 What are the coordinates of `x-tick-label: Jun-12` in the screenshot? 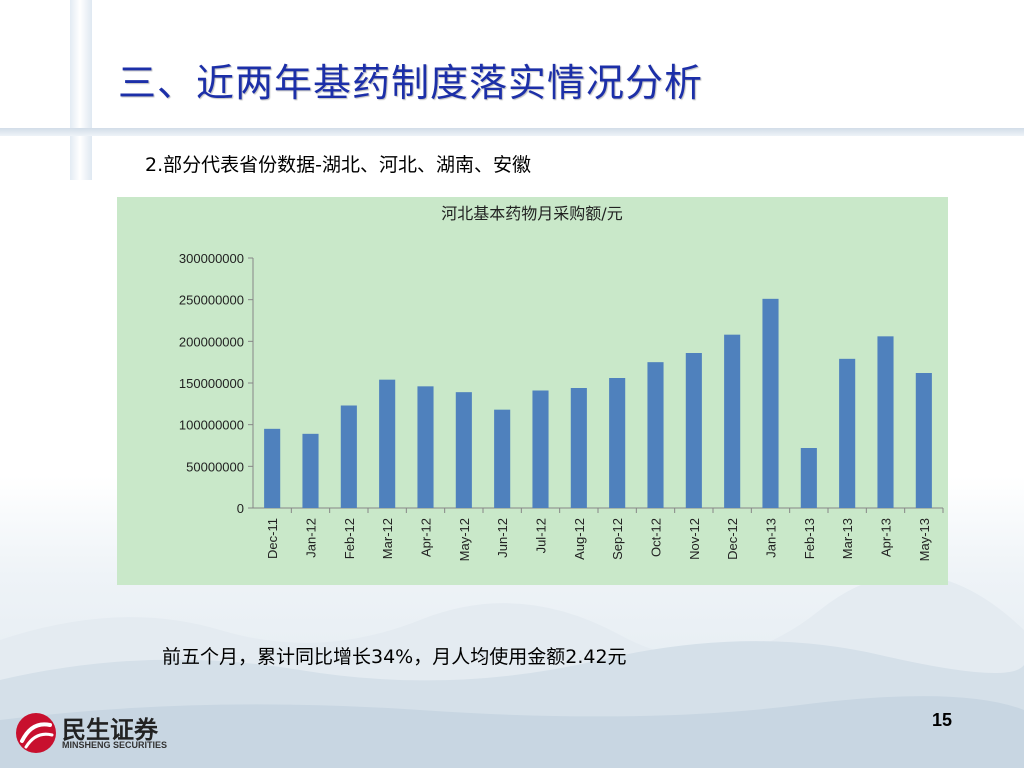 It's located at (502, 538).